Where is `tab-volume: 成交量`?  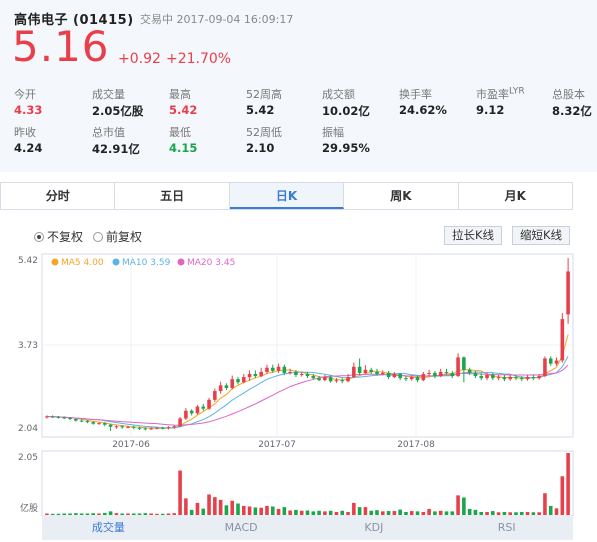 tab-volume: 成交量 is located at coordinates (108, 527).